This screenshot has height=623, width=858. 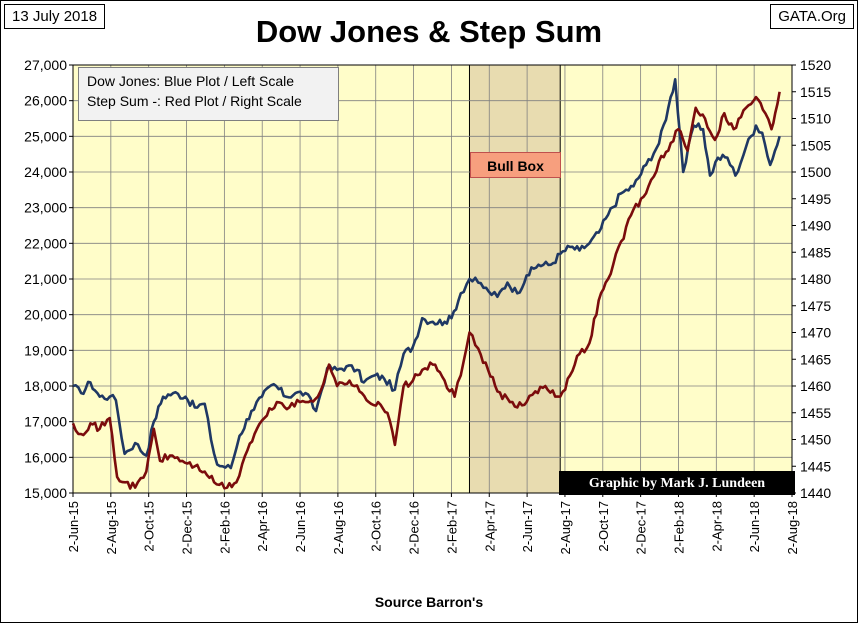 What do you see at coordinates (55, 16) in the screenshot?
I see `date-label: 13 July 2018` at bounding box center [55, 16].